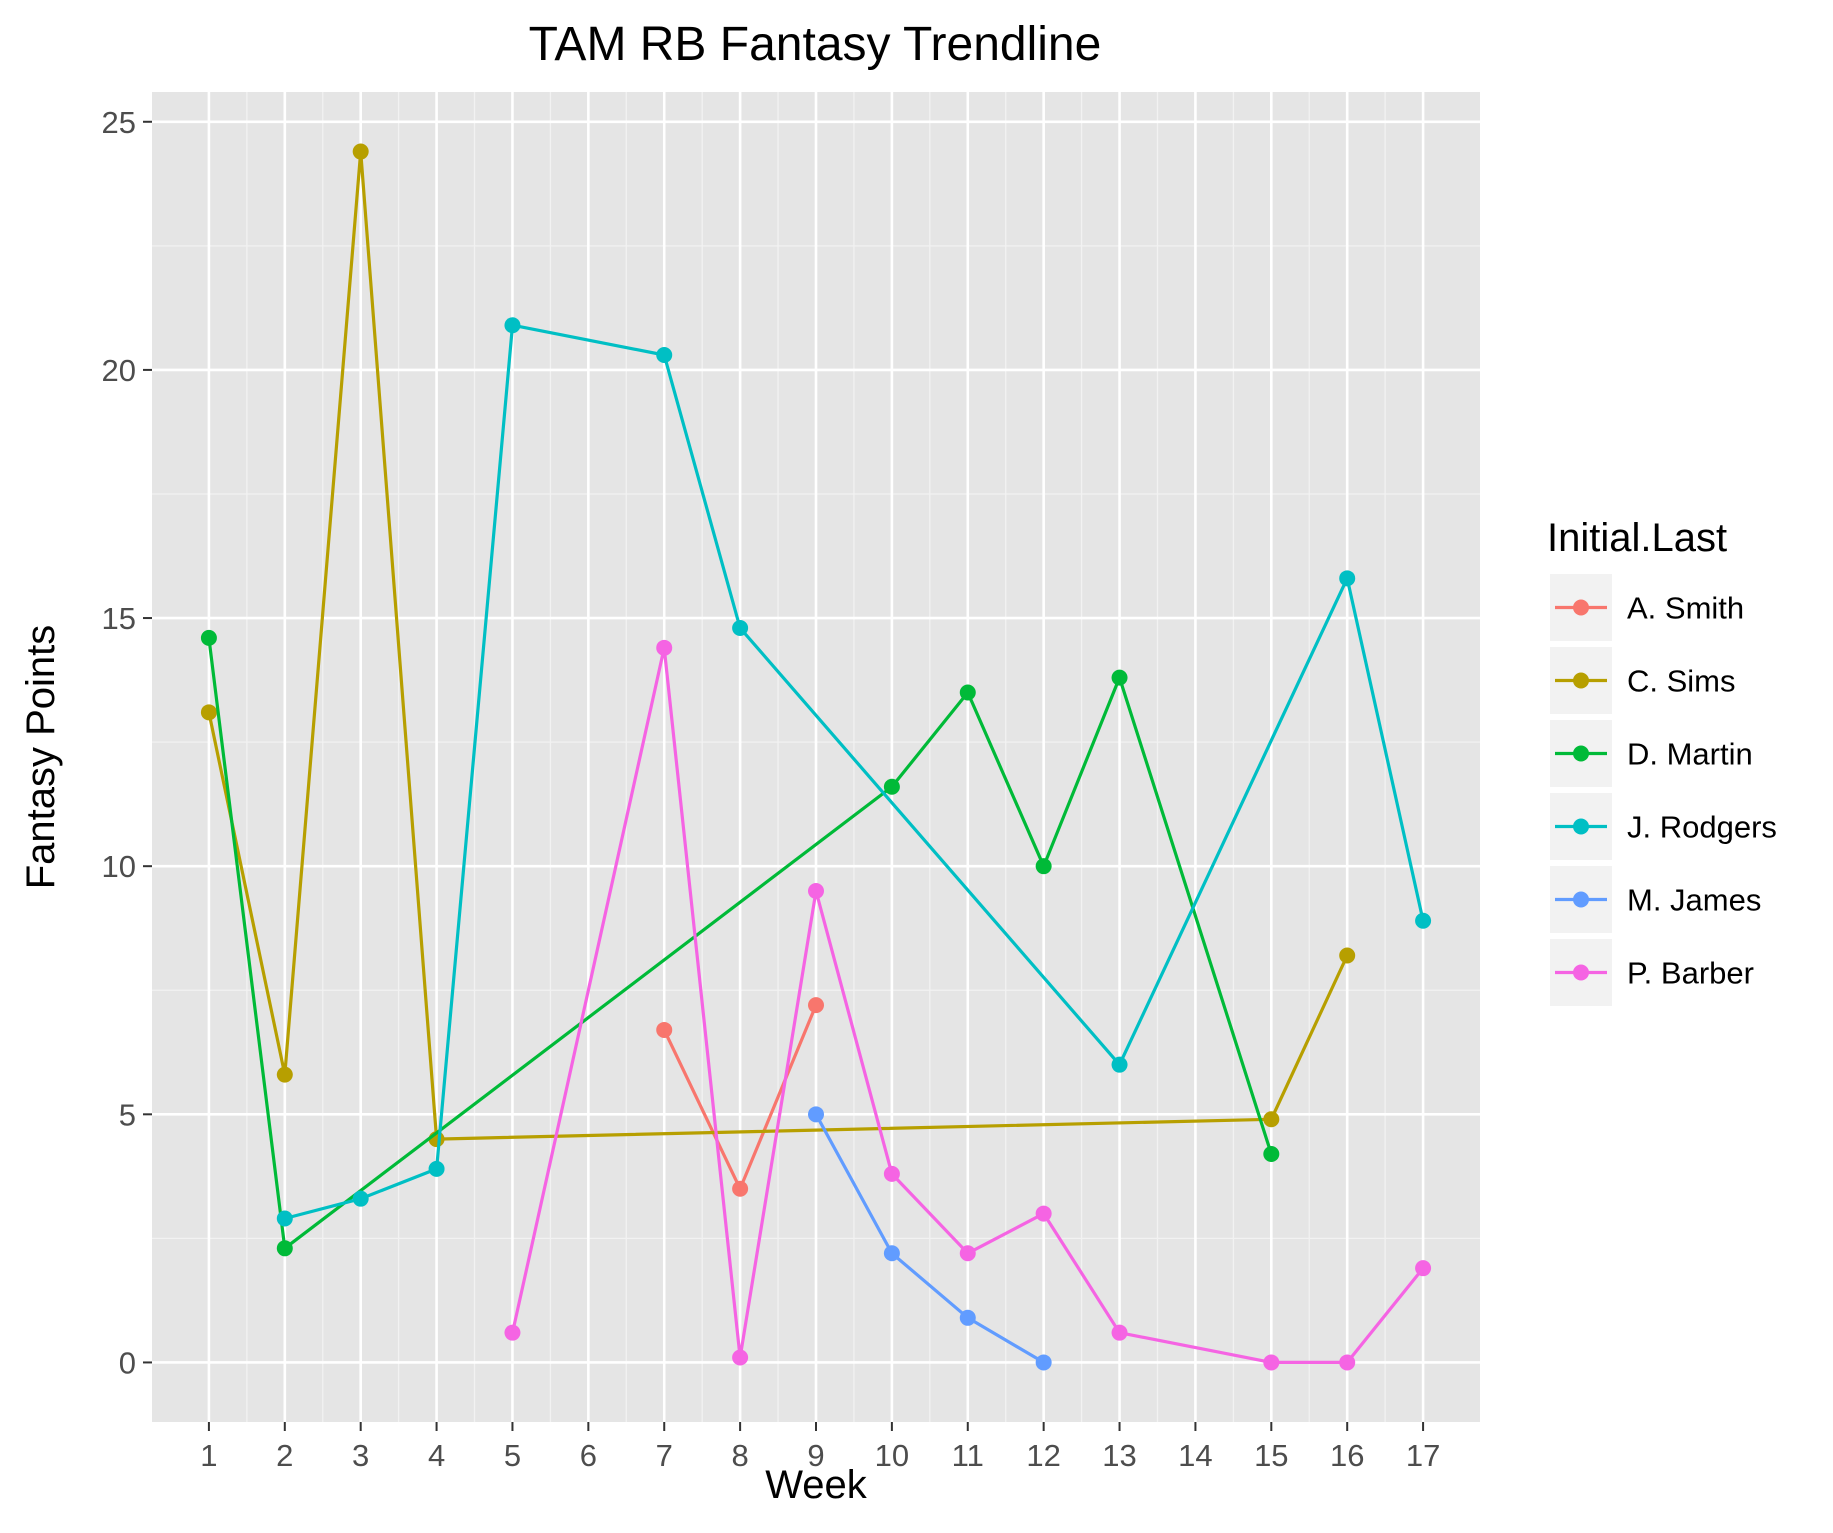 The width and height of the screenshot is (1833, 1533). What do you see at coordinates (1681, 681) in the screenshot?
I see `legend-label: C. Sims` at bounding box center [1681, 681].